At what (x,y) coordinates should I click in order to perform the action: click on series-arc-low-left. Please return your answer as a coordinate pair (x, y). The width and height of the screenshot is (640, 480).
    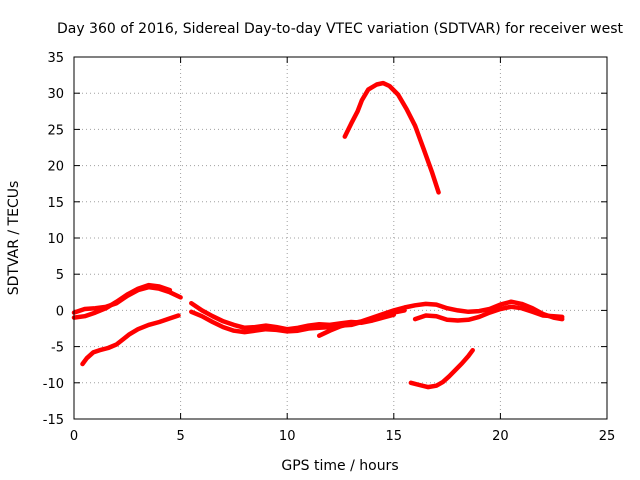
    Looking at the image, I should click on (130, 340).